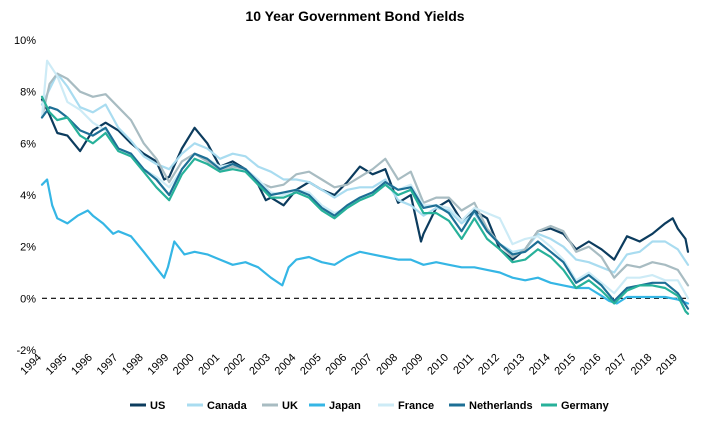 This screenshot has width=710, height=422. I want to click on y-tick-label: 8%, so click(28, 93).